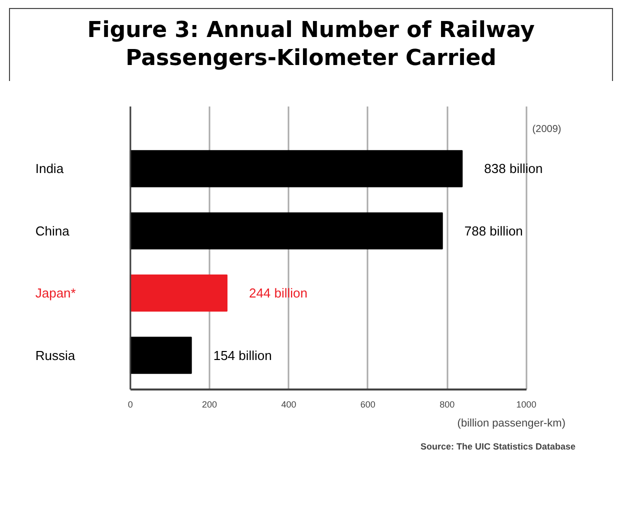  I want to click on x-tick-label: 800, so click(447, 405).